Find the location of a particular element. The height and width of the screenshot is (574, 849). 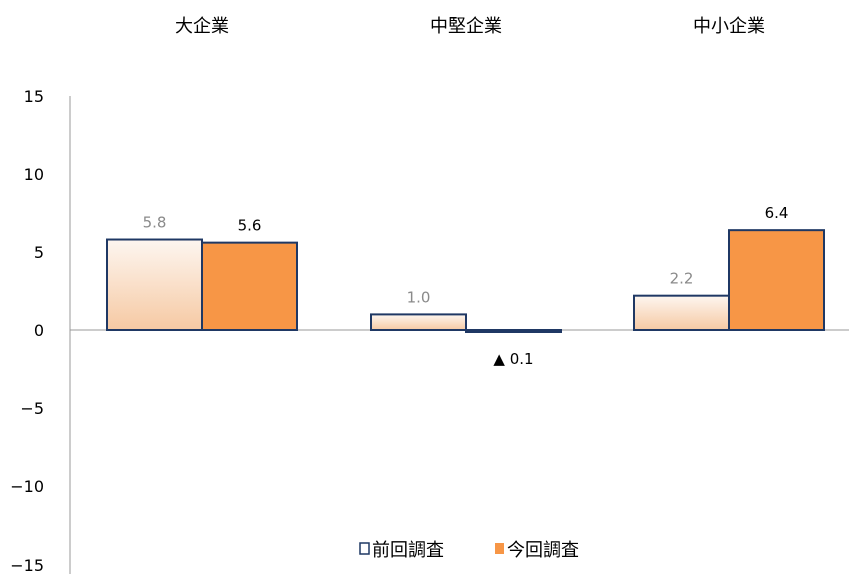

legend-label-curr: 今回調査 is located at coordinates (543, 550).